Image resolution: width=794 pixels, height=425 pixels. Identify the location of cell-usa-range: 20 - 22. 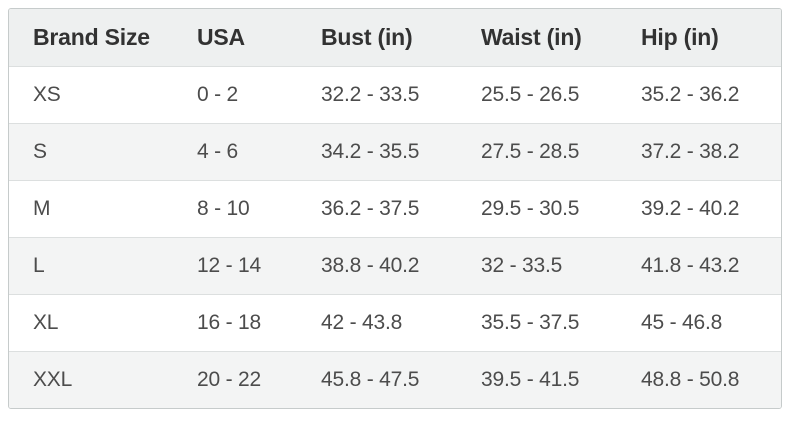
(229, 379).